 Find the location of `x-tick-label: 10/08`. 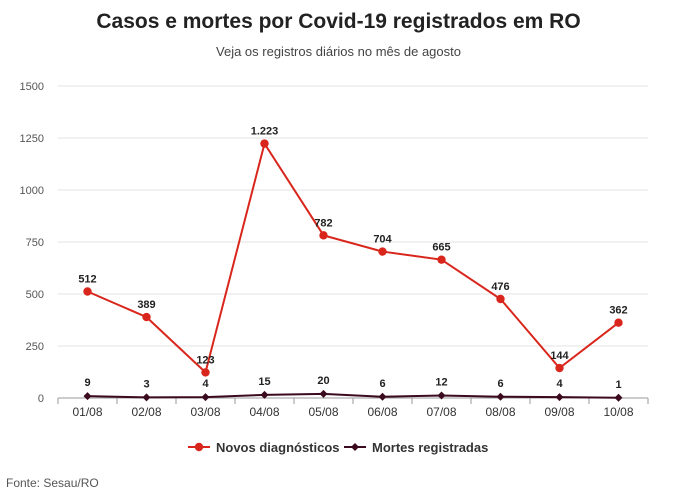

x-tick-label: 10/08 is located at coordinates (618, 412).